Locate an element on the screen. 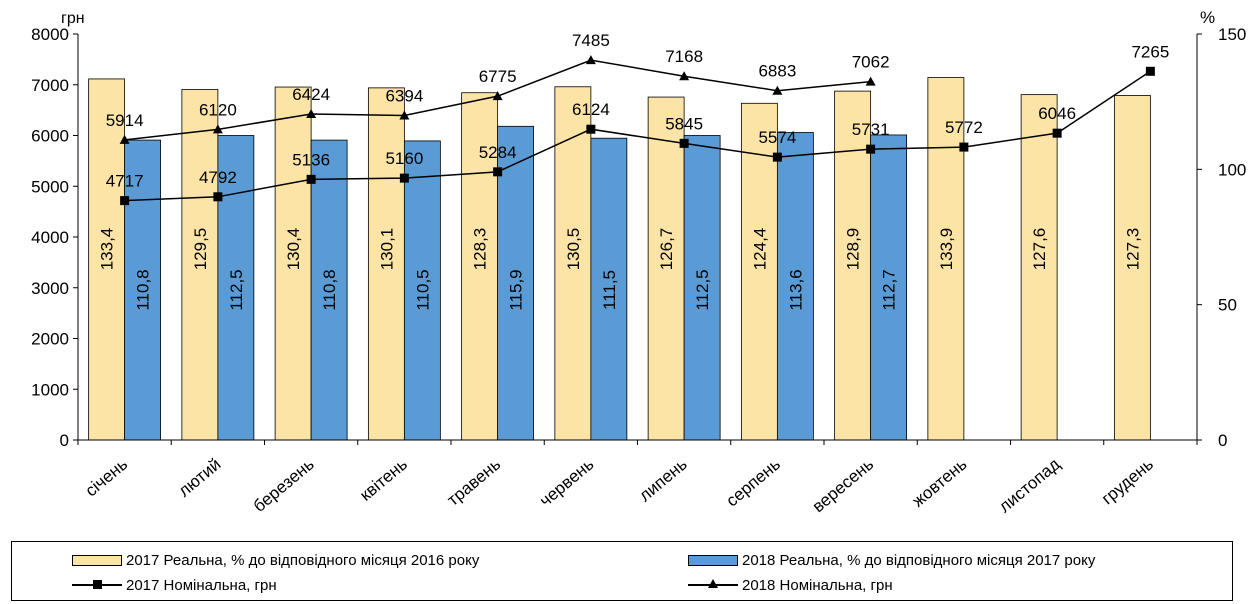 The image size is (1260, 604). left-axis-unit-label: грн is located at coordinates (73, 18).